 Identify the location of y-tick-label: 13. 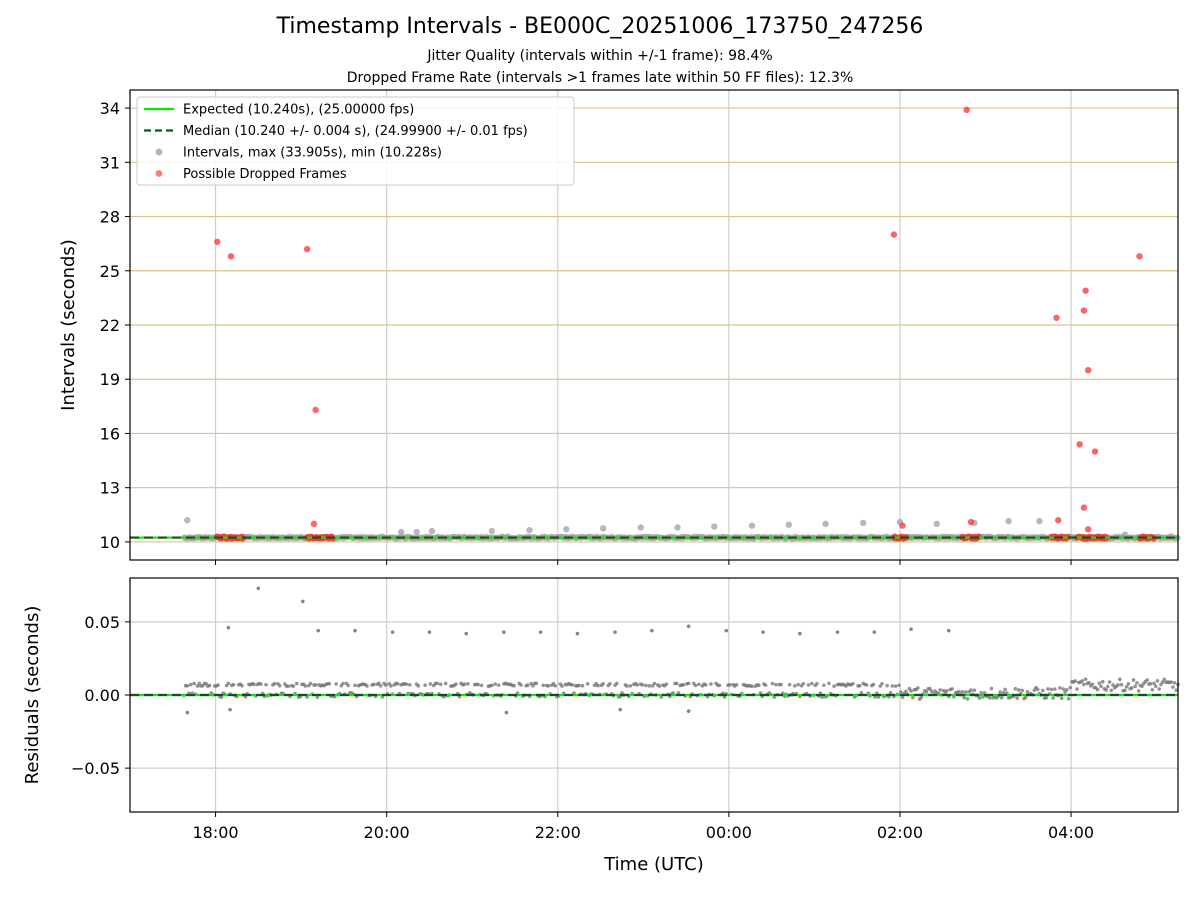
(110, 488).